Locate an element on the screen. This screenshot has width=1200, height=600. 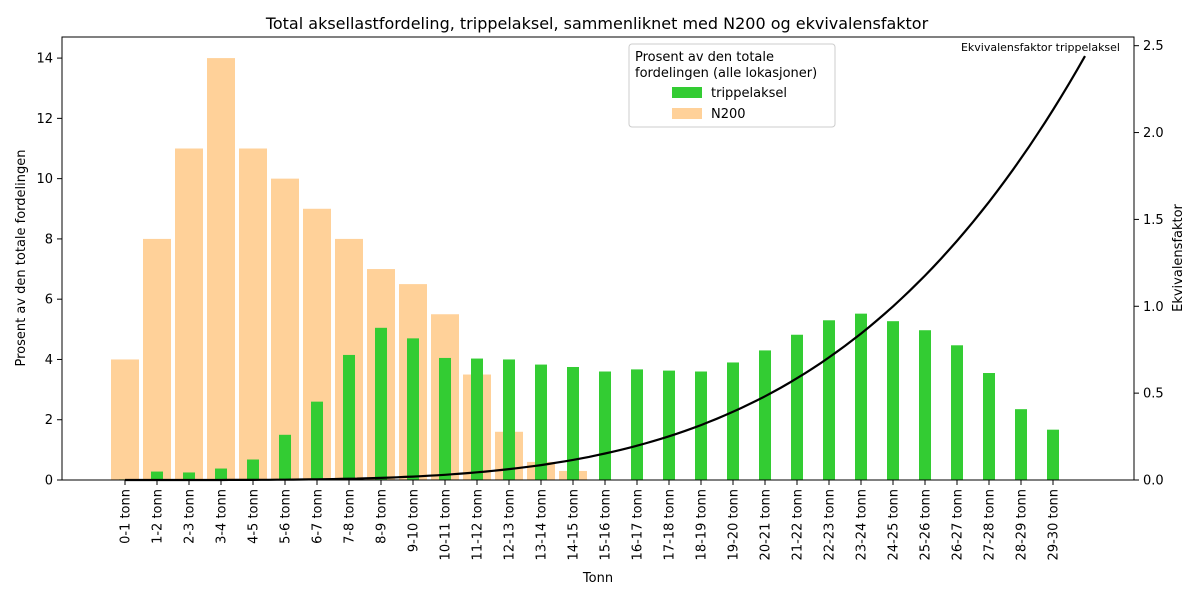
x-tick-label: 19-20 tonn is located at coordinates (734, 524).